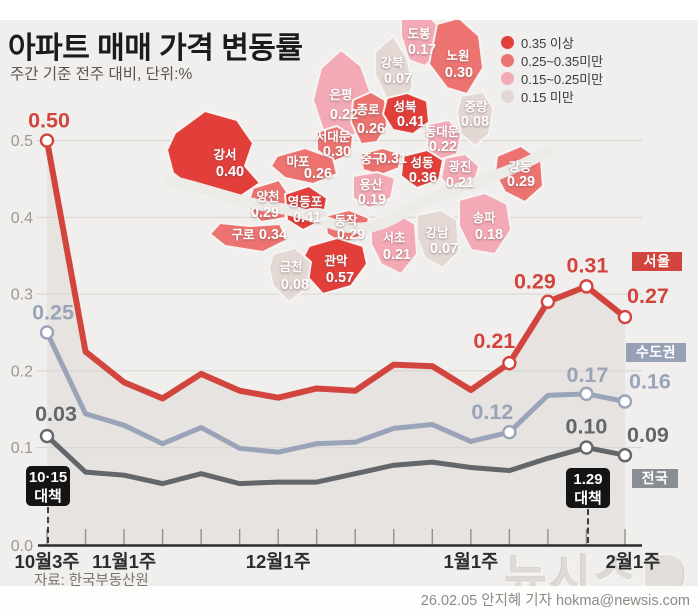  I want to click on district-value-광진: 0.21, so click(460, 183).